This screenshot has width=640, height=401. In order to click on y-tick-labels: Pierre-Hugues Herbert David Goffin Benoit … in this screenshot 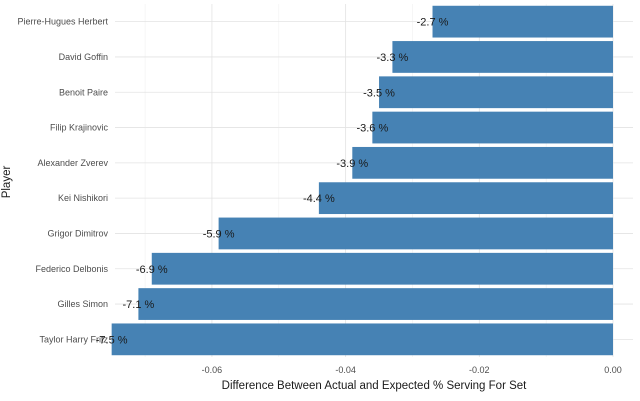, I will do `click(62, 181)`.